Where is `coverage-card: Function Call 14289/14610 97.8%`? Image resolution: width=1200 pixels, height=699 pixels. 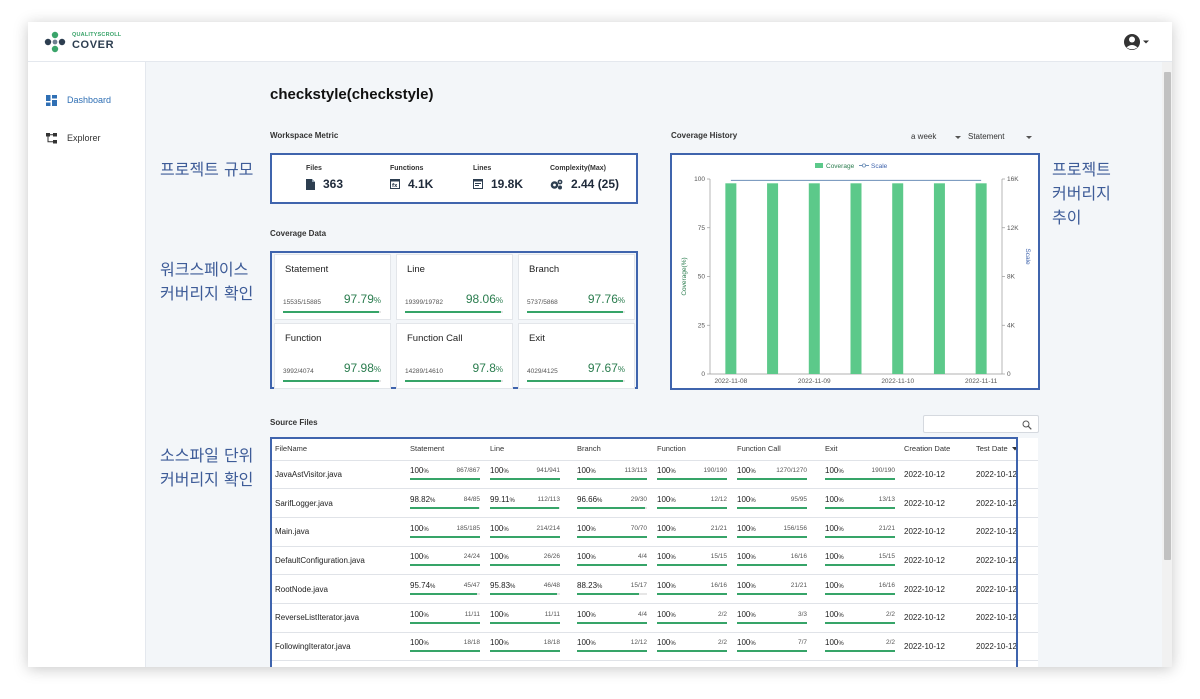
coverage-card: Function Call 14289/14610 97.8% is located at coordinates (454, 356).